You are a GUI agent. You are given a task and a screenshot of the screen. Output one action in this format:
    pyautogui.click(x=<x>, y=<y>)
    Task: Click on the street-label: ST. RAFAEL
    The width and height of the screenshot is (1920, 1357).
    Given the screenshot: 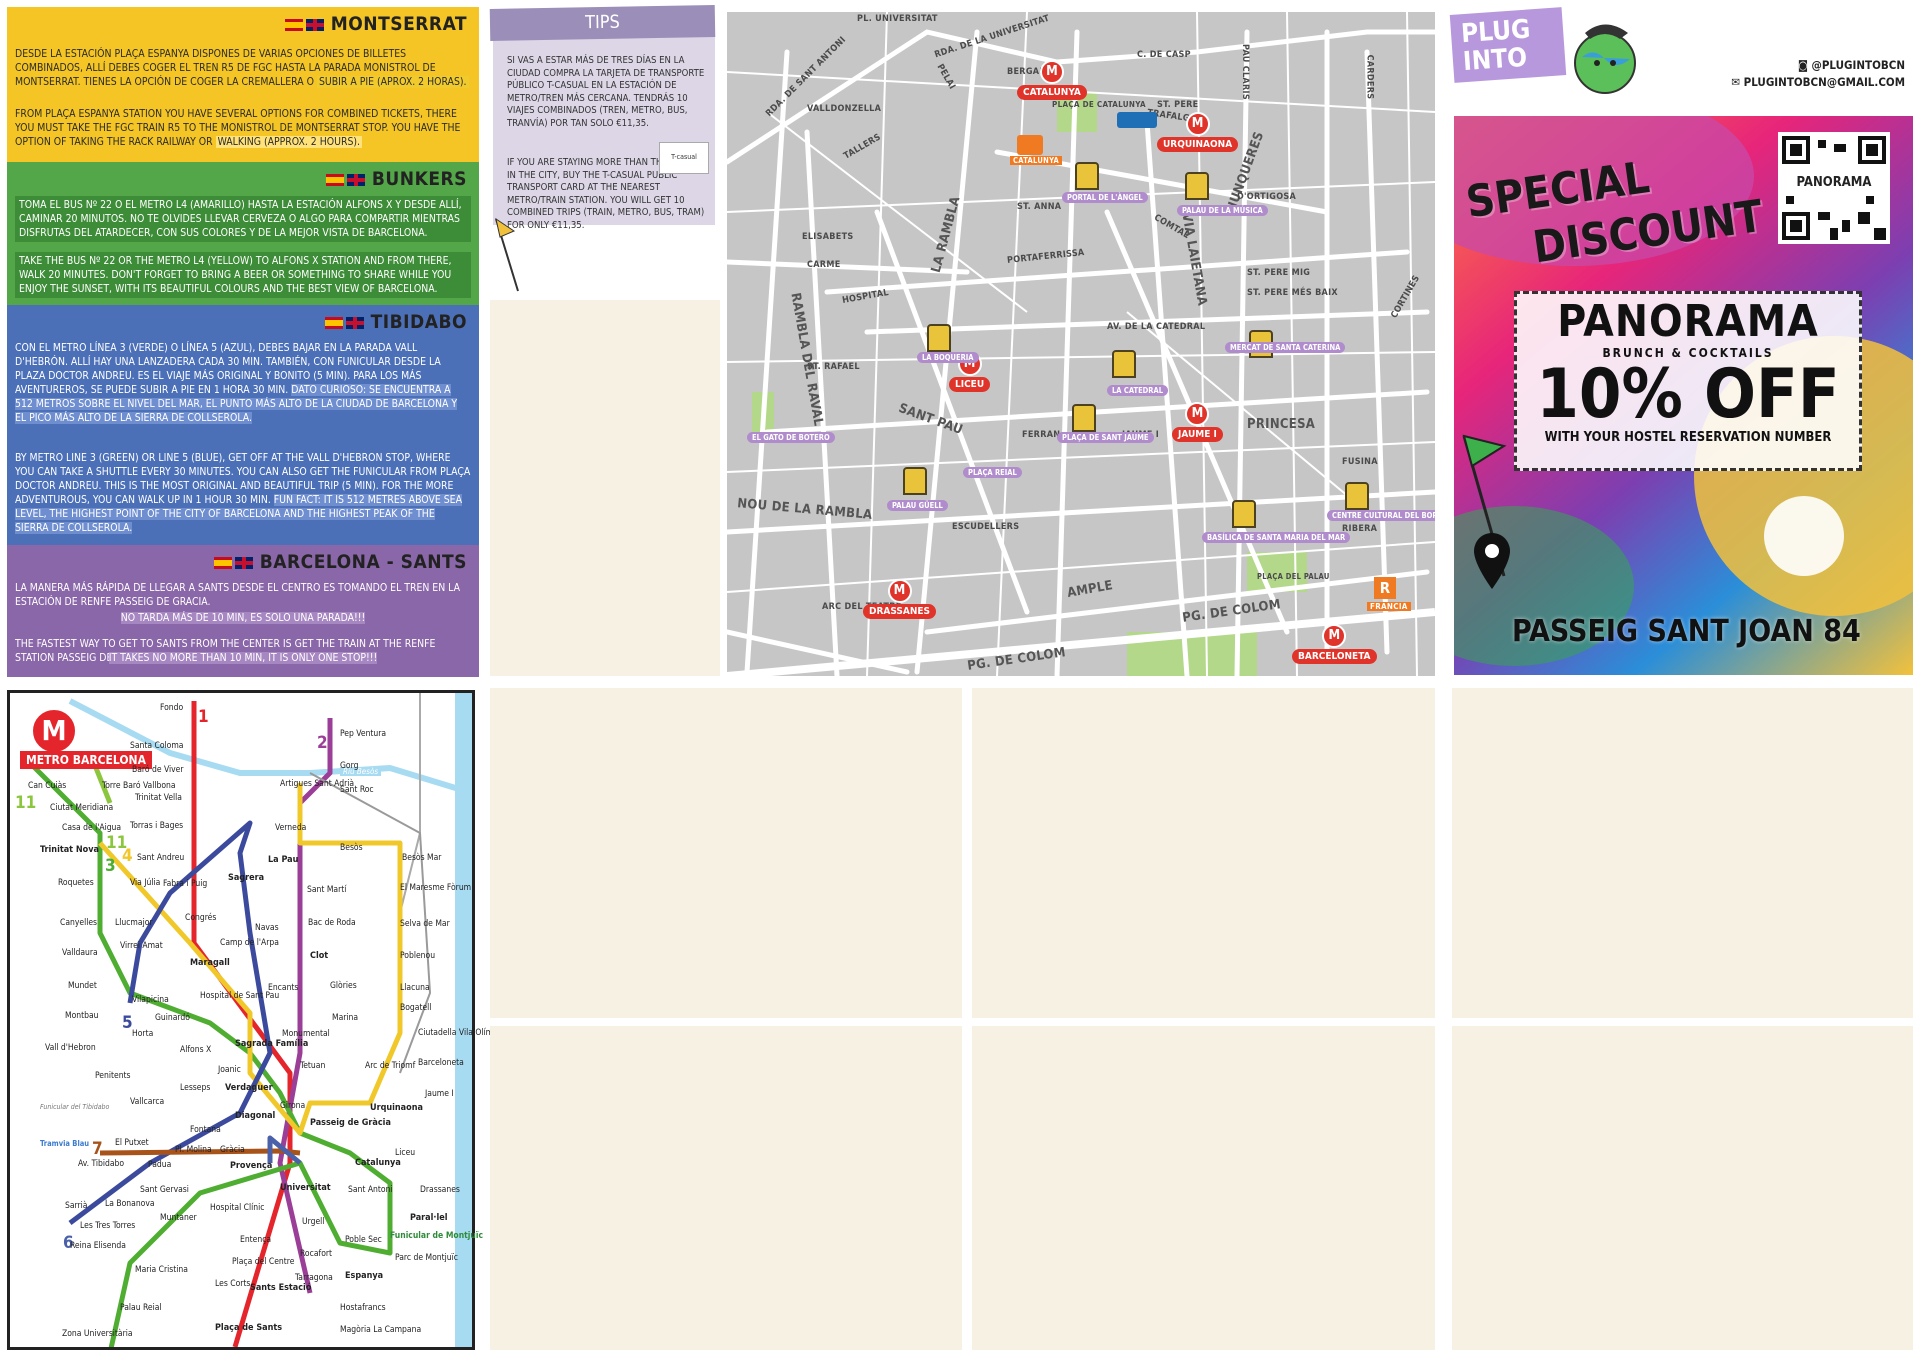 What is the action you would take?
    pyautogui.click(x=833, y=367)
    